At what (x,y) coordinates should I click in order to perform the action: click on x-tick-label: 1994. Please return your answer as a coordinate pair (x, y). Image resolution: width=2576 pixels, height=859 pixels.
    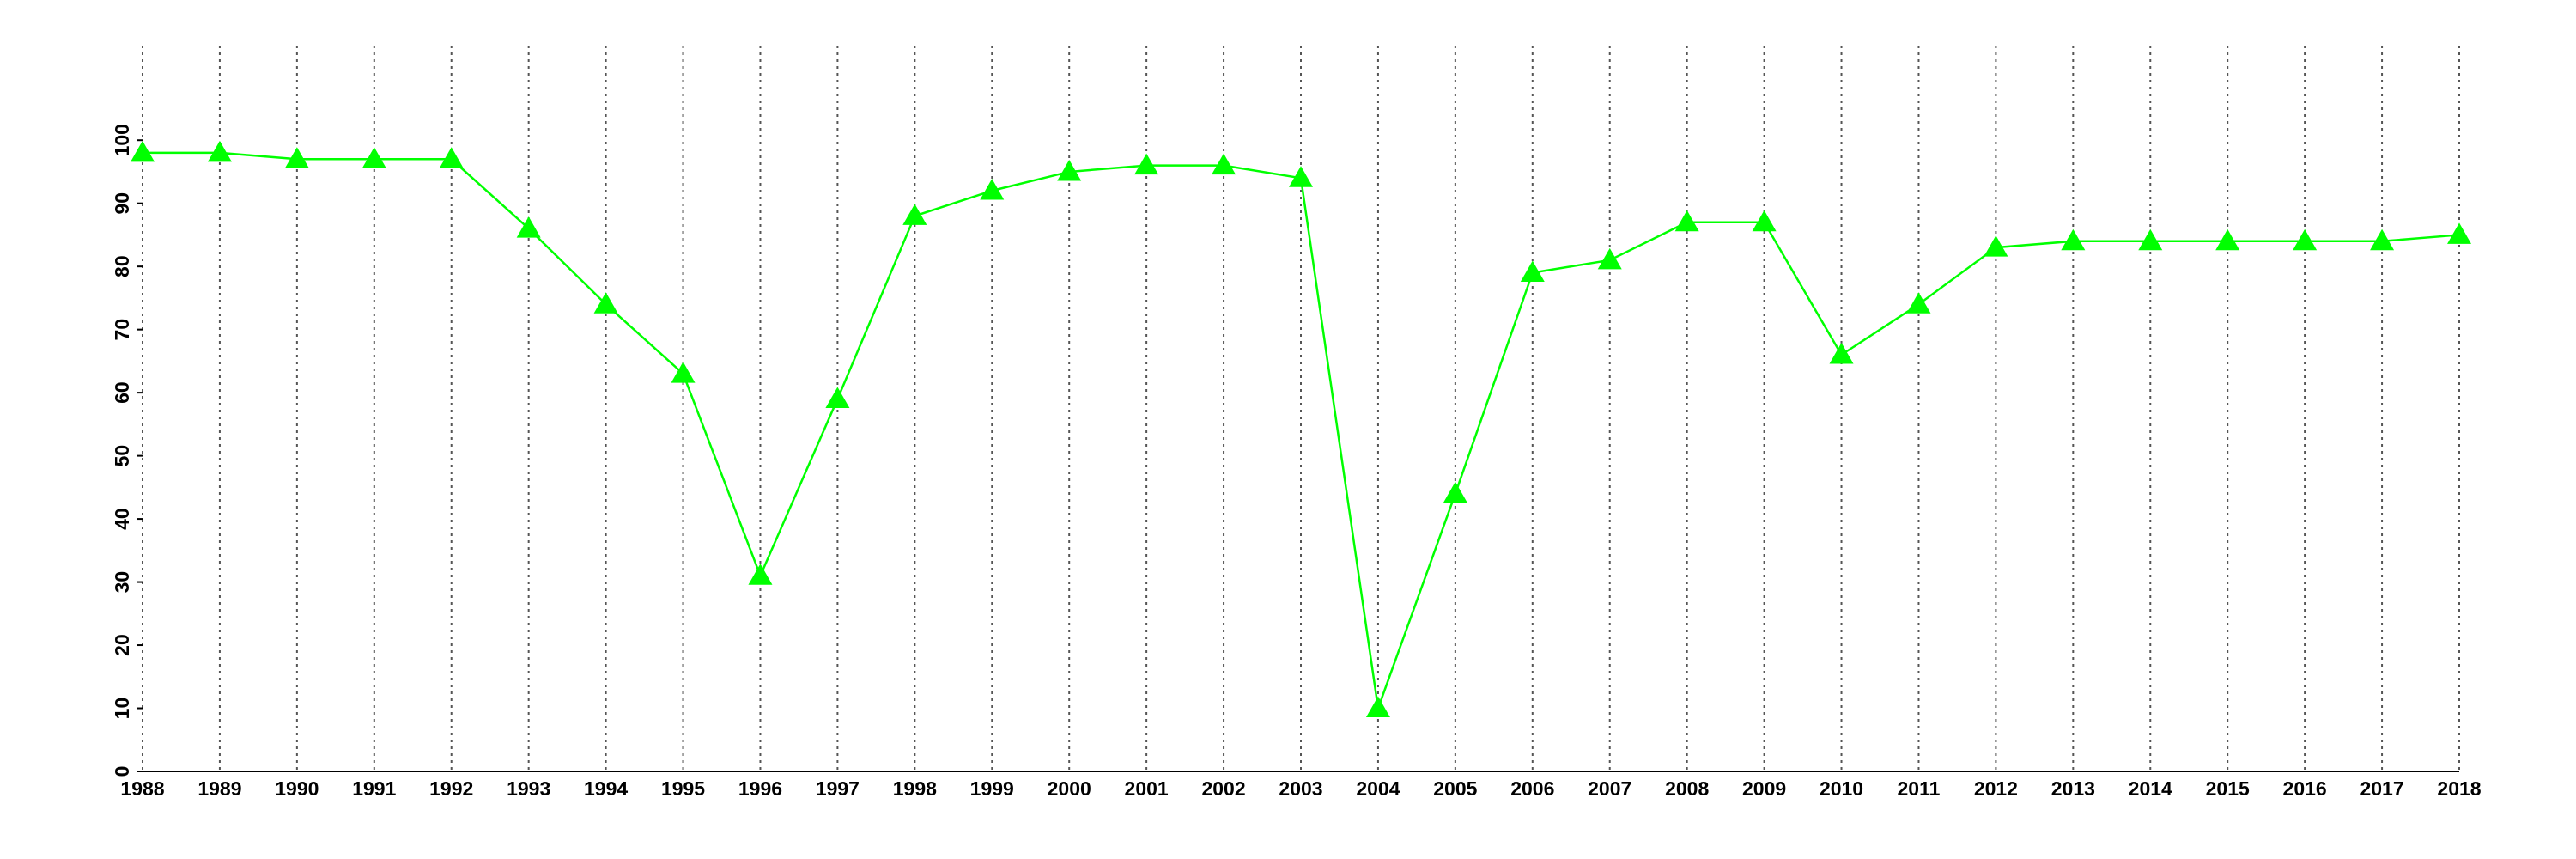
    Looking at the image, I should click on (606, 788).